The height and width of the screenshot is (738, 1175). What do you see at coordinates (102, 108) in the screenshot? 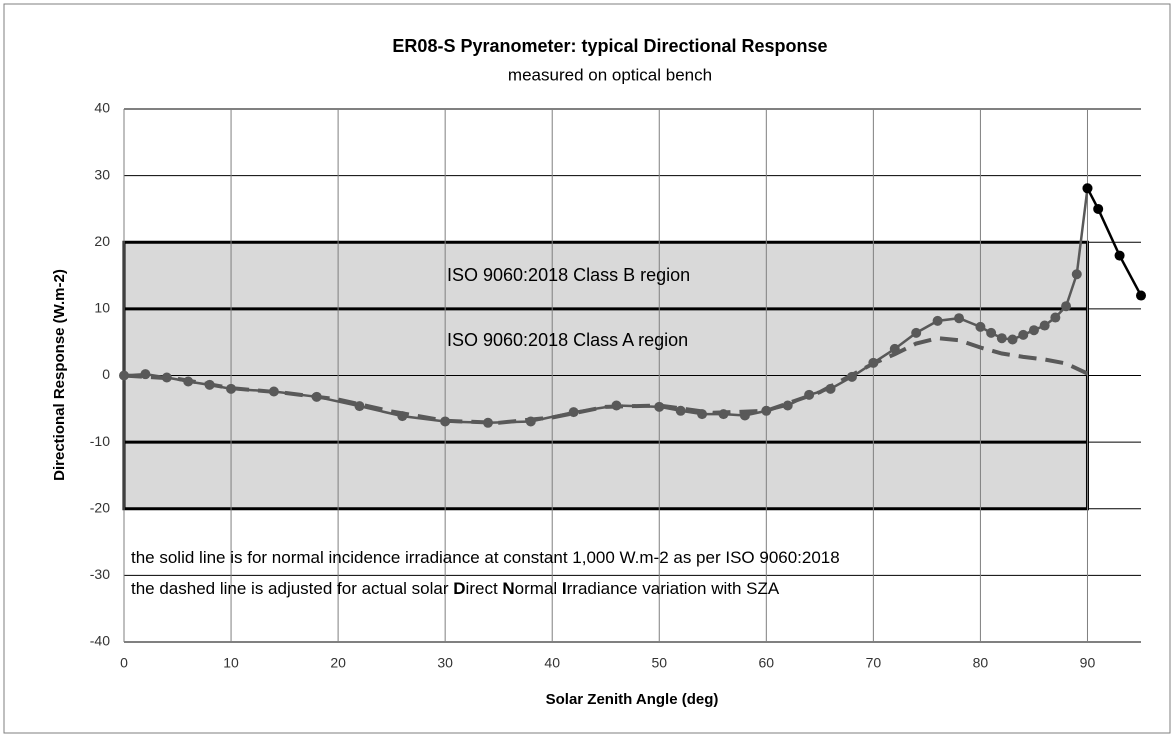
I see `y-tick-label: 40` at bounding box center [102, 108].